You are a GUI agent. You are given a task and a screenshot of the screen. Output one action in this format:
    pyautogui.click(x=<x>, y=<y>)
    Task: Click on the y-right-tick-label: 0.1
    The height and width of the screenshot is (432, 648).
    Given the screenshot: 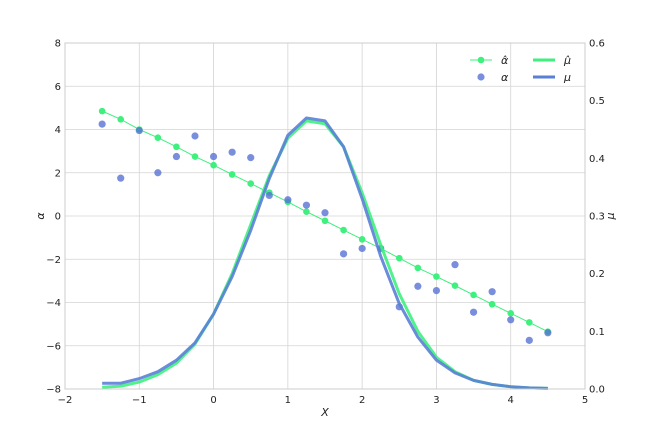 What is the action you would take?
    pyautogui.click(x=597, y=332)
    